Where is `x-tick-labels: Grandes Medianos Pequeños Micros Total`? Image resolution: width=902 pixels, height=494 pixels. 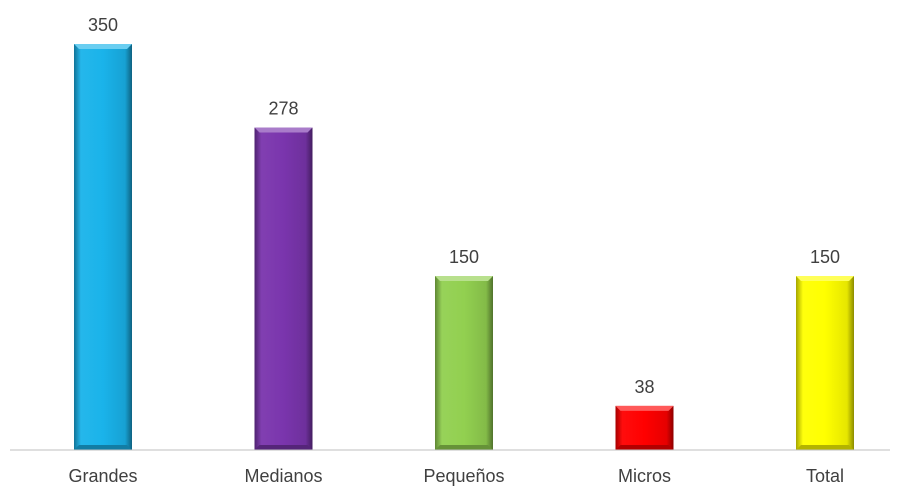
x-tick-labels: Grandes Medianos Pequeños Micros Total is located at coordinates (456, 476).